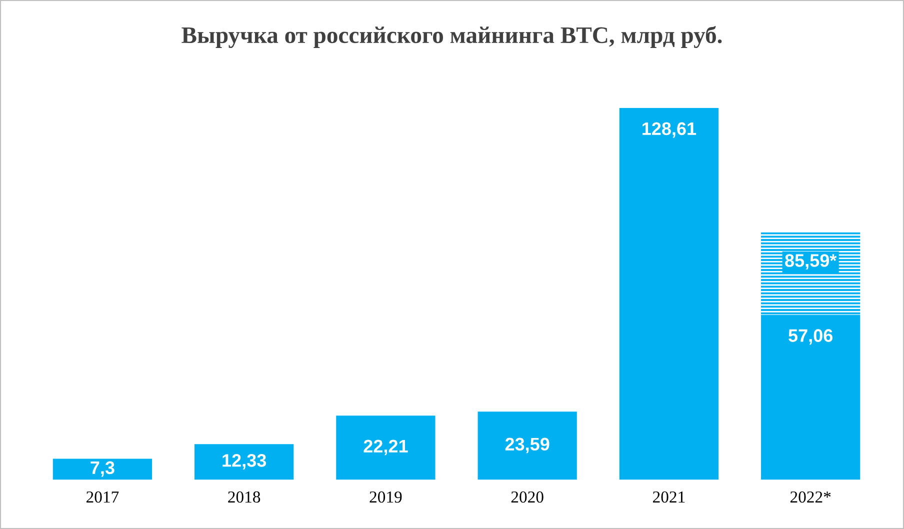  Describe the element at coordinates (527, 497) in the screenshot. I see `x-tick-label: 2020` at that location.